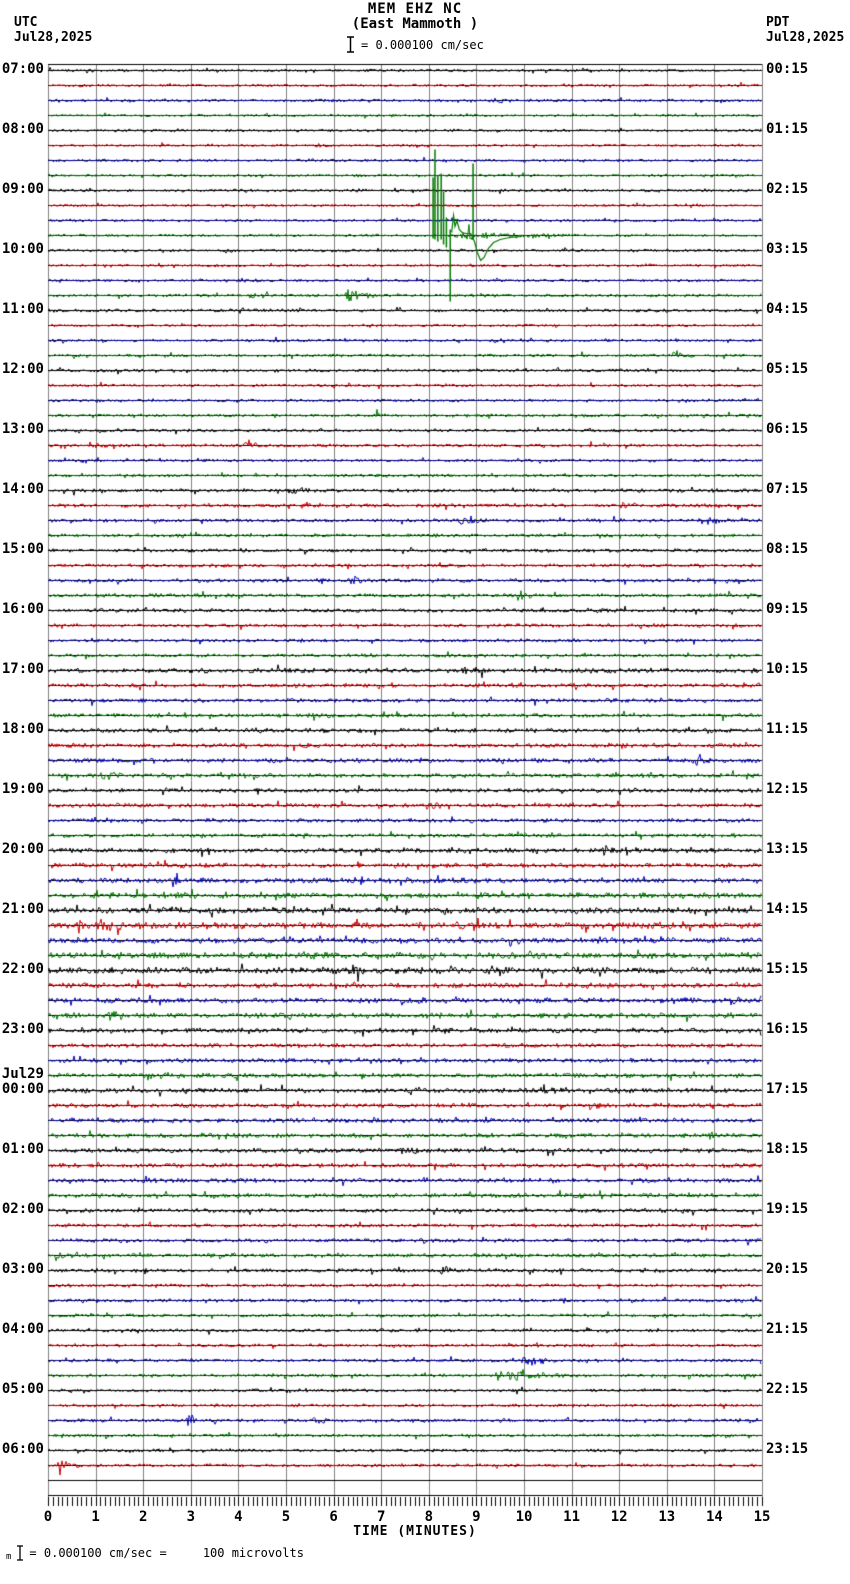 The image size is (850, 1584). Describe the element at coordinates (778, 22) in the screenshot. I see `pdt-label: PDT` at that location.